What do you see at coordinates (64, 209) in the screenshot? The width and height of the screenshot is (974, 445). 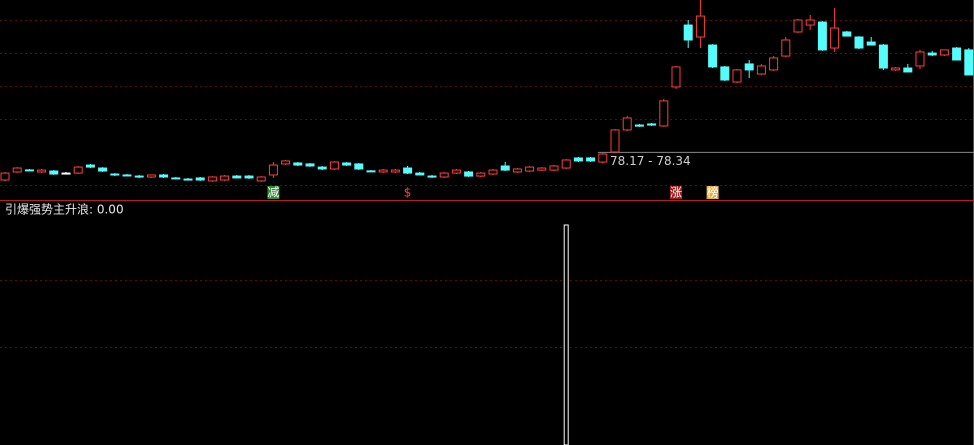 I see `indicator-title: 引爆强势主升浪: 0.00` at bounding box center [64, 209].